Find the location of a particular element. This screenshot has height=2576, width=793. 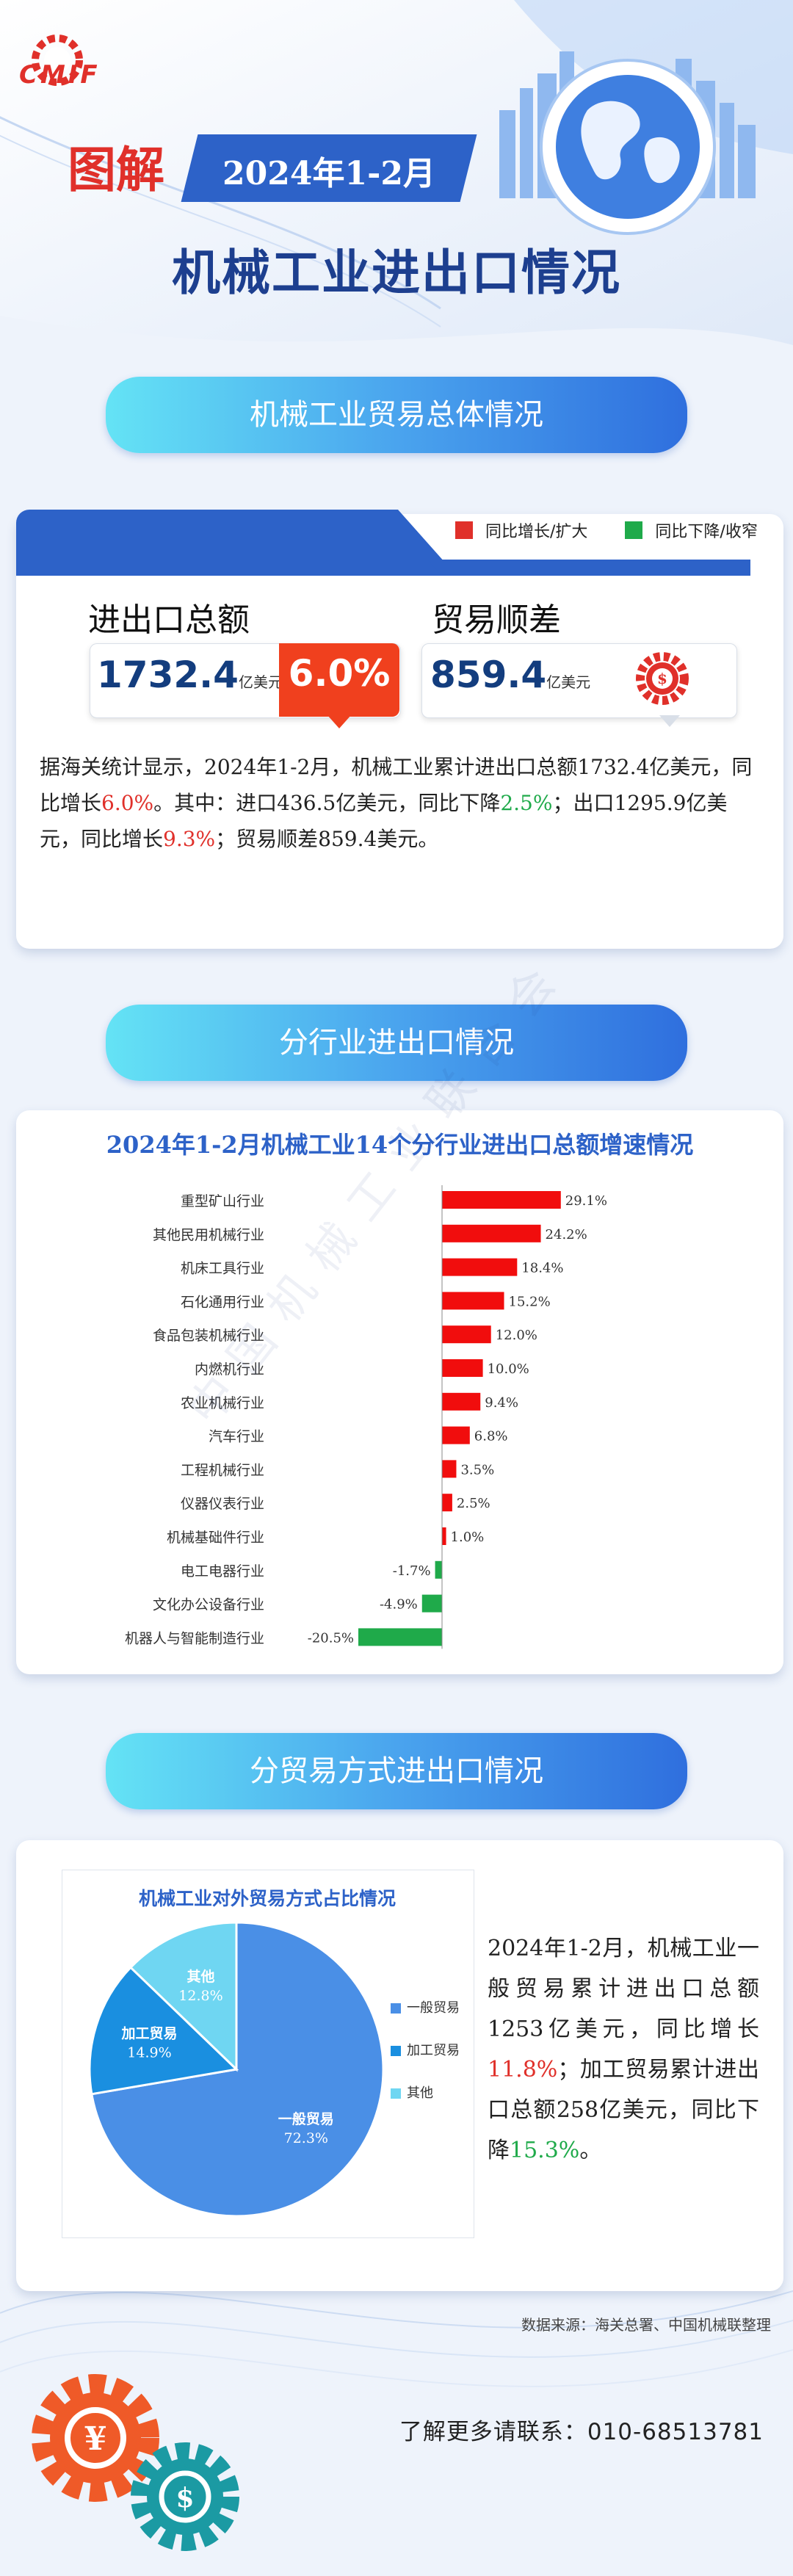

bar-value-label: -20.5% is located at coordinates (331, 1638).